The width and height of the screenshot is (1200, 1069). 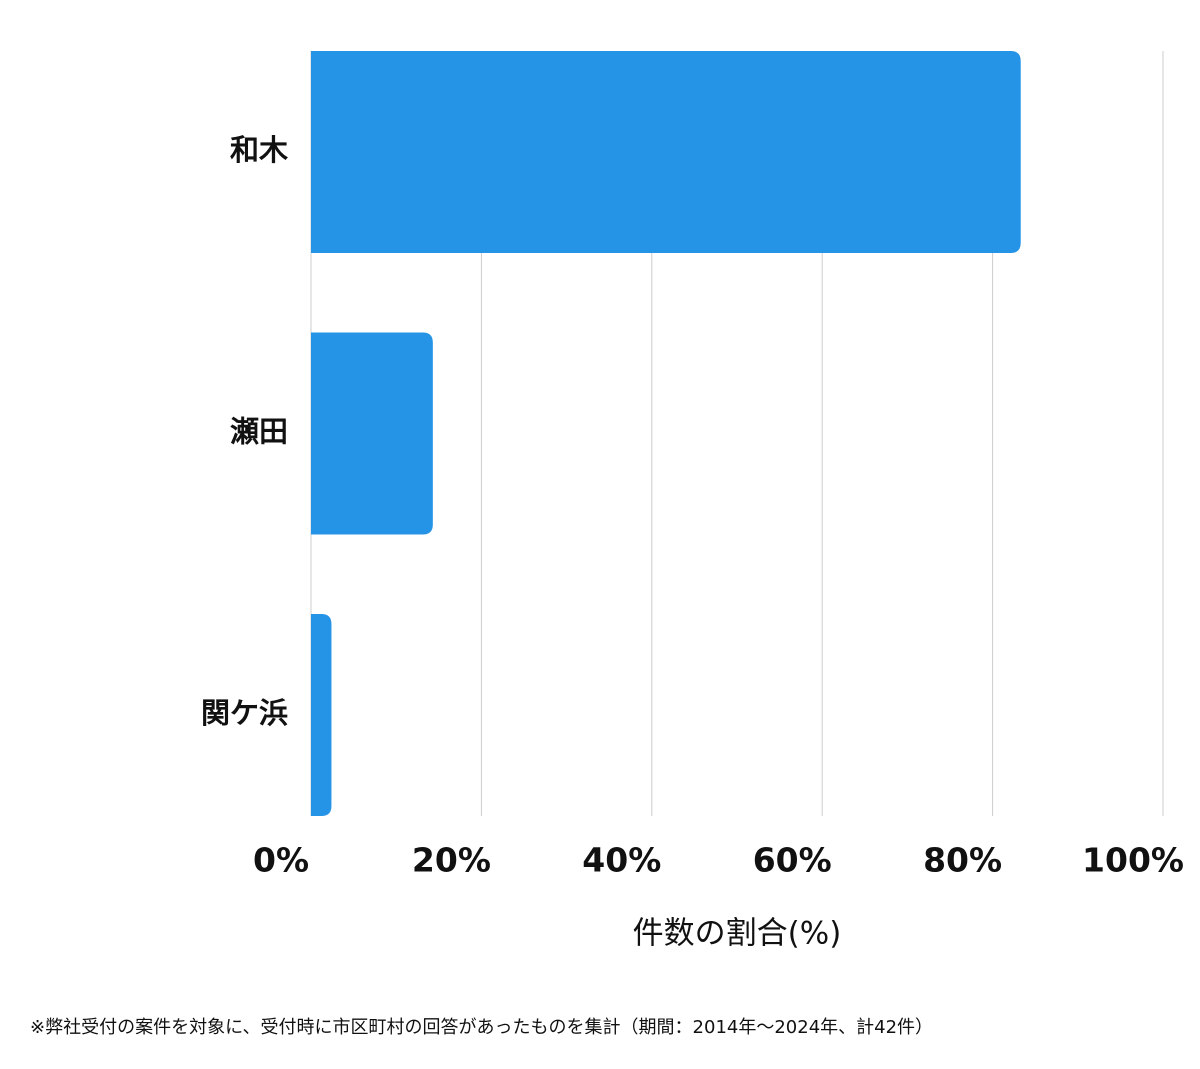 What do you see at coordinates (244, 713) in the screenshot?
I see `y-tick-label: 関ケ浜` at bounding box center [244, 713].